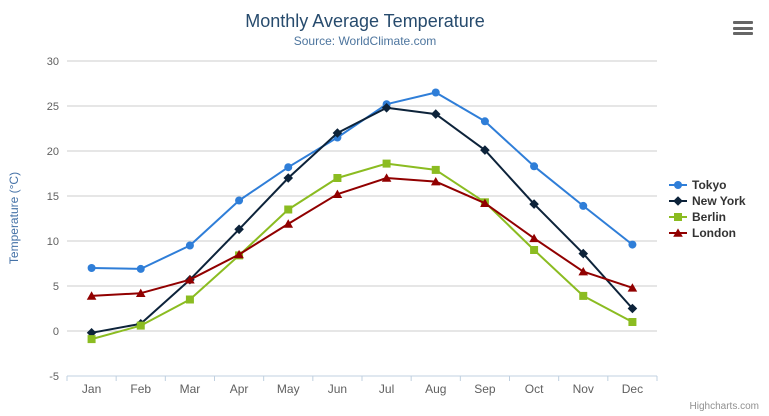 Image resolution: width=769 pixels, height=416 pixels. I want to click on y-axis-label: 20, so click(53, 152).